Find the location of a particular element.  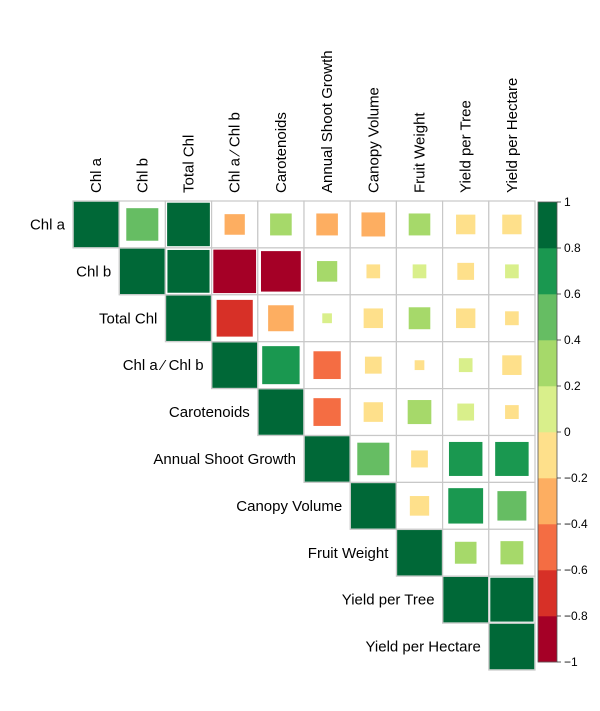

corr-chl-a-chl-a-chl-b is located at coordinates (234, 224).